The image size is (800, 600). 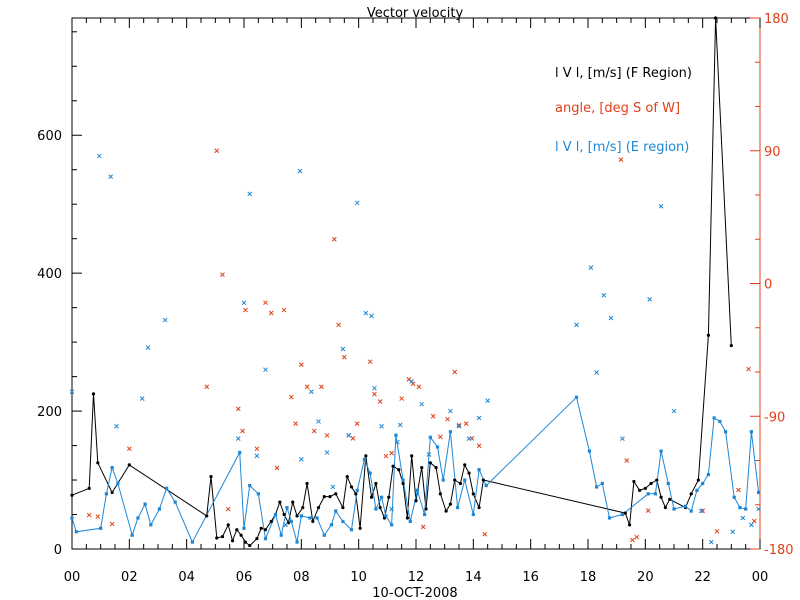 What do you see at coordinates (779, 550) in the screenshot?
I see `y-right-tick-label: -180` at bounding box center [779, 550].